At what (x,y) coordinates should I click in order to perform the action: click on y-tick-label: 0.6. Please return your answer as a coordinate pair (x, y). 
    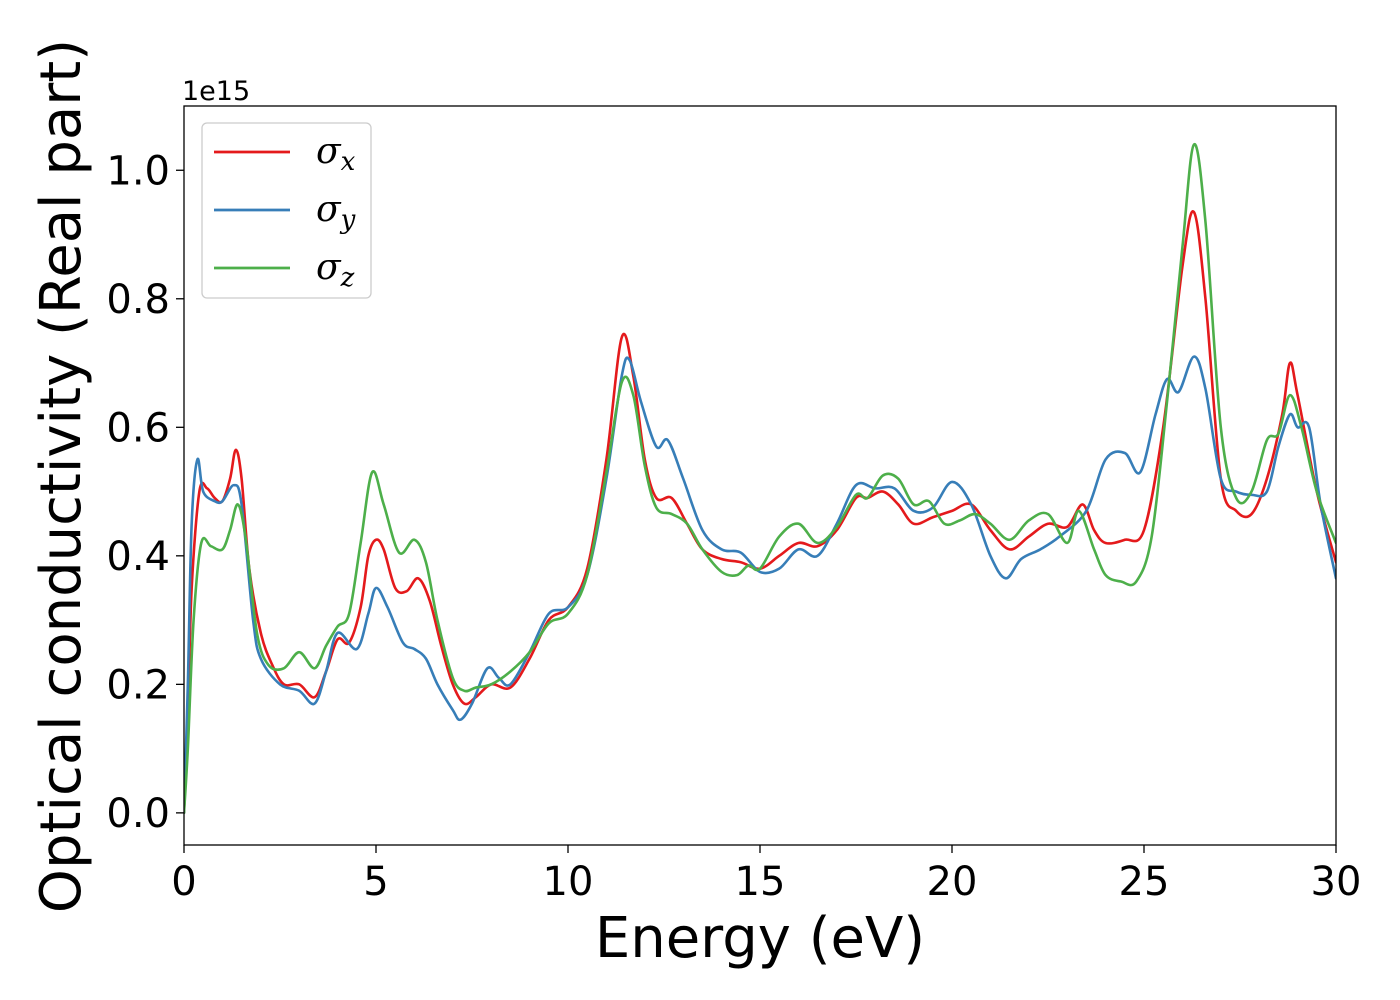
    Looking at the image, I should click on (138, 428).